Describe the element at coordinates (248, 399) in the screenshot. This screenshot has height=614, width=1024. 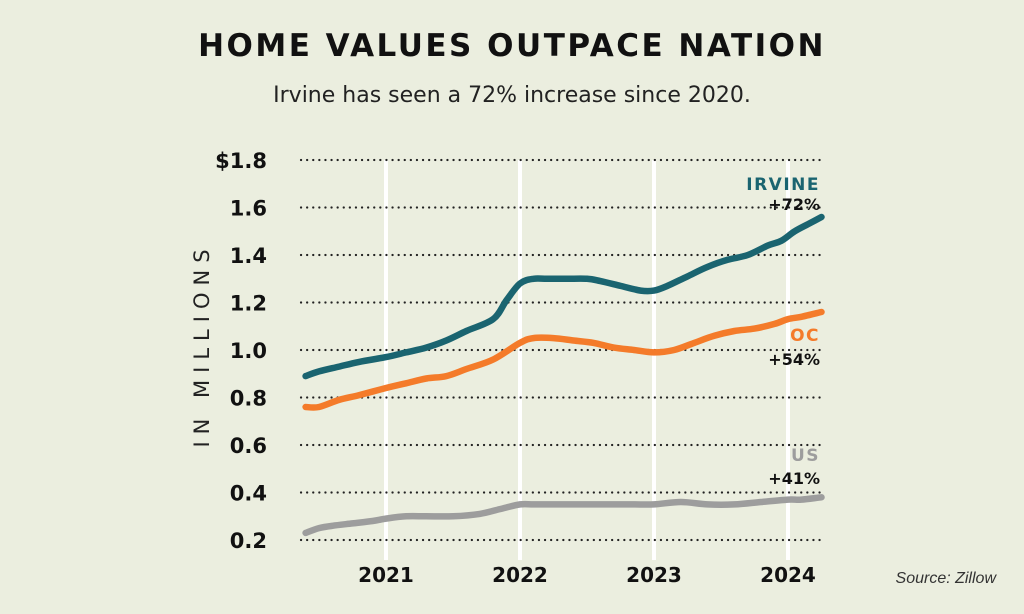
I see `y-tick-label: 0.8` at that location.